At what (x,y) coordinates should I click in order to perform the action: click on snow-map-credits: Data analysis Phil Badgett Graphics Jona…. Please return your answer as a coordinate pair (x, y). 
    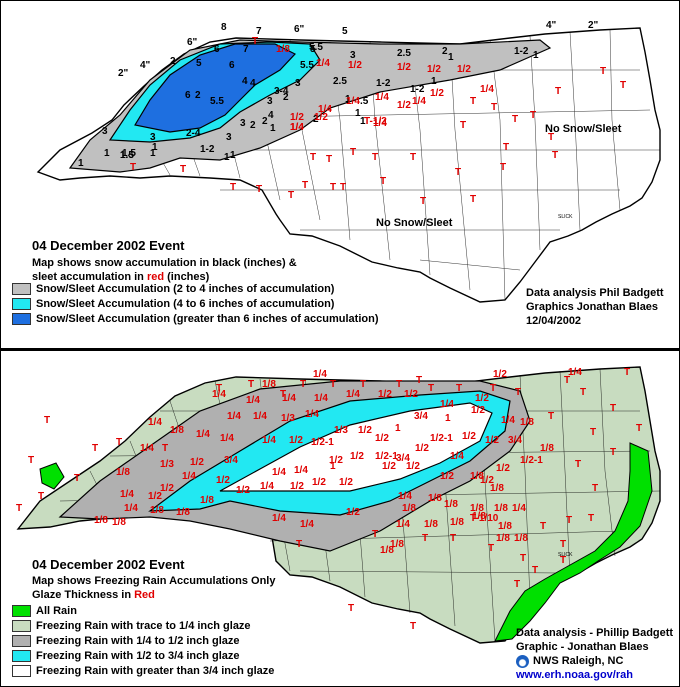
    Looking at the image, I should click on (595, 307).